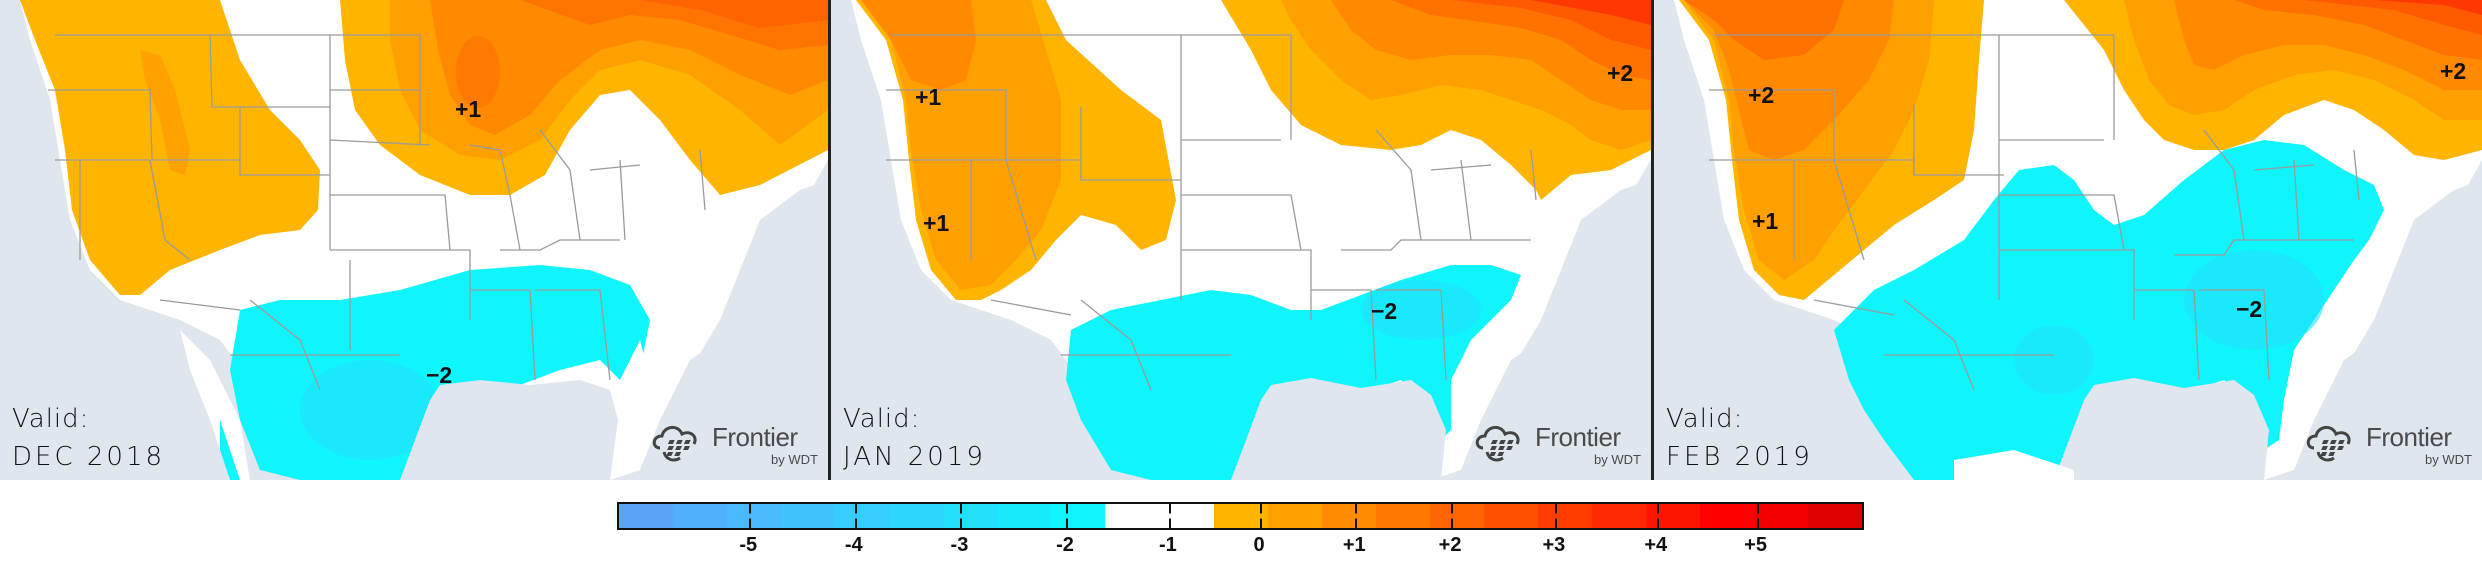 This screenshot has height=578, width=2482. Describe the element at coordinates (1354, 545) in the screenshot. I see `colorbar-label: +1` at that location.